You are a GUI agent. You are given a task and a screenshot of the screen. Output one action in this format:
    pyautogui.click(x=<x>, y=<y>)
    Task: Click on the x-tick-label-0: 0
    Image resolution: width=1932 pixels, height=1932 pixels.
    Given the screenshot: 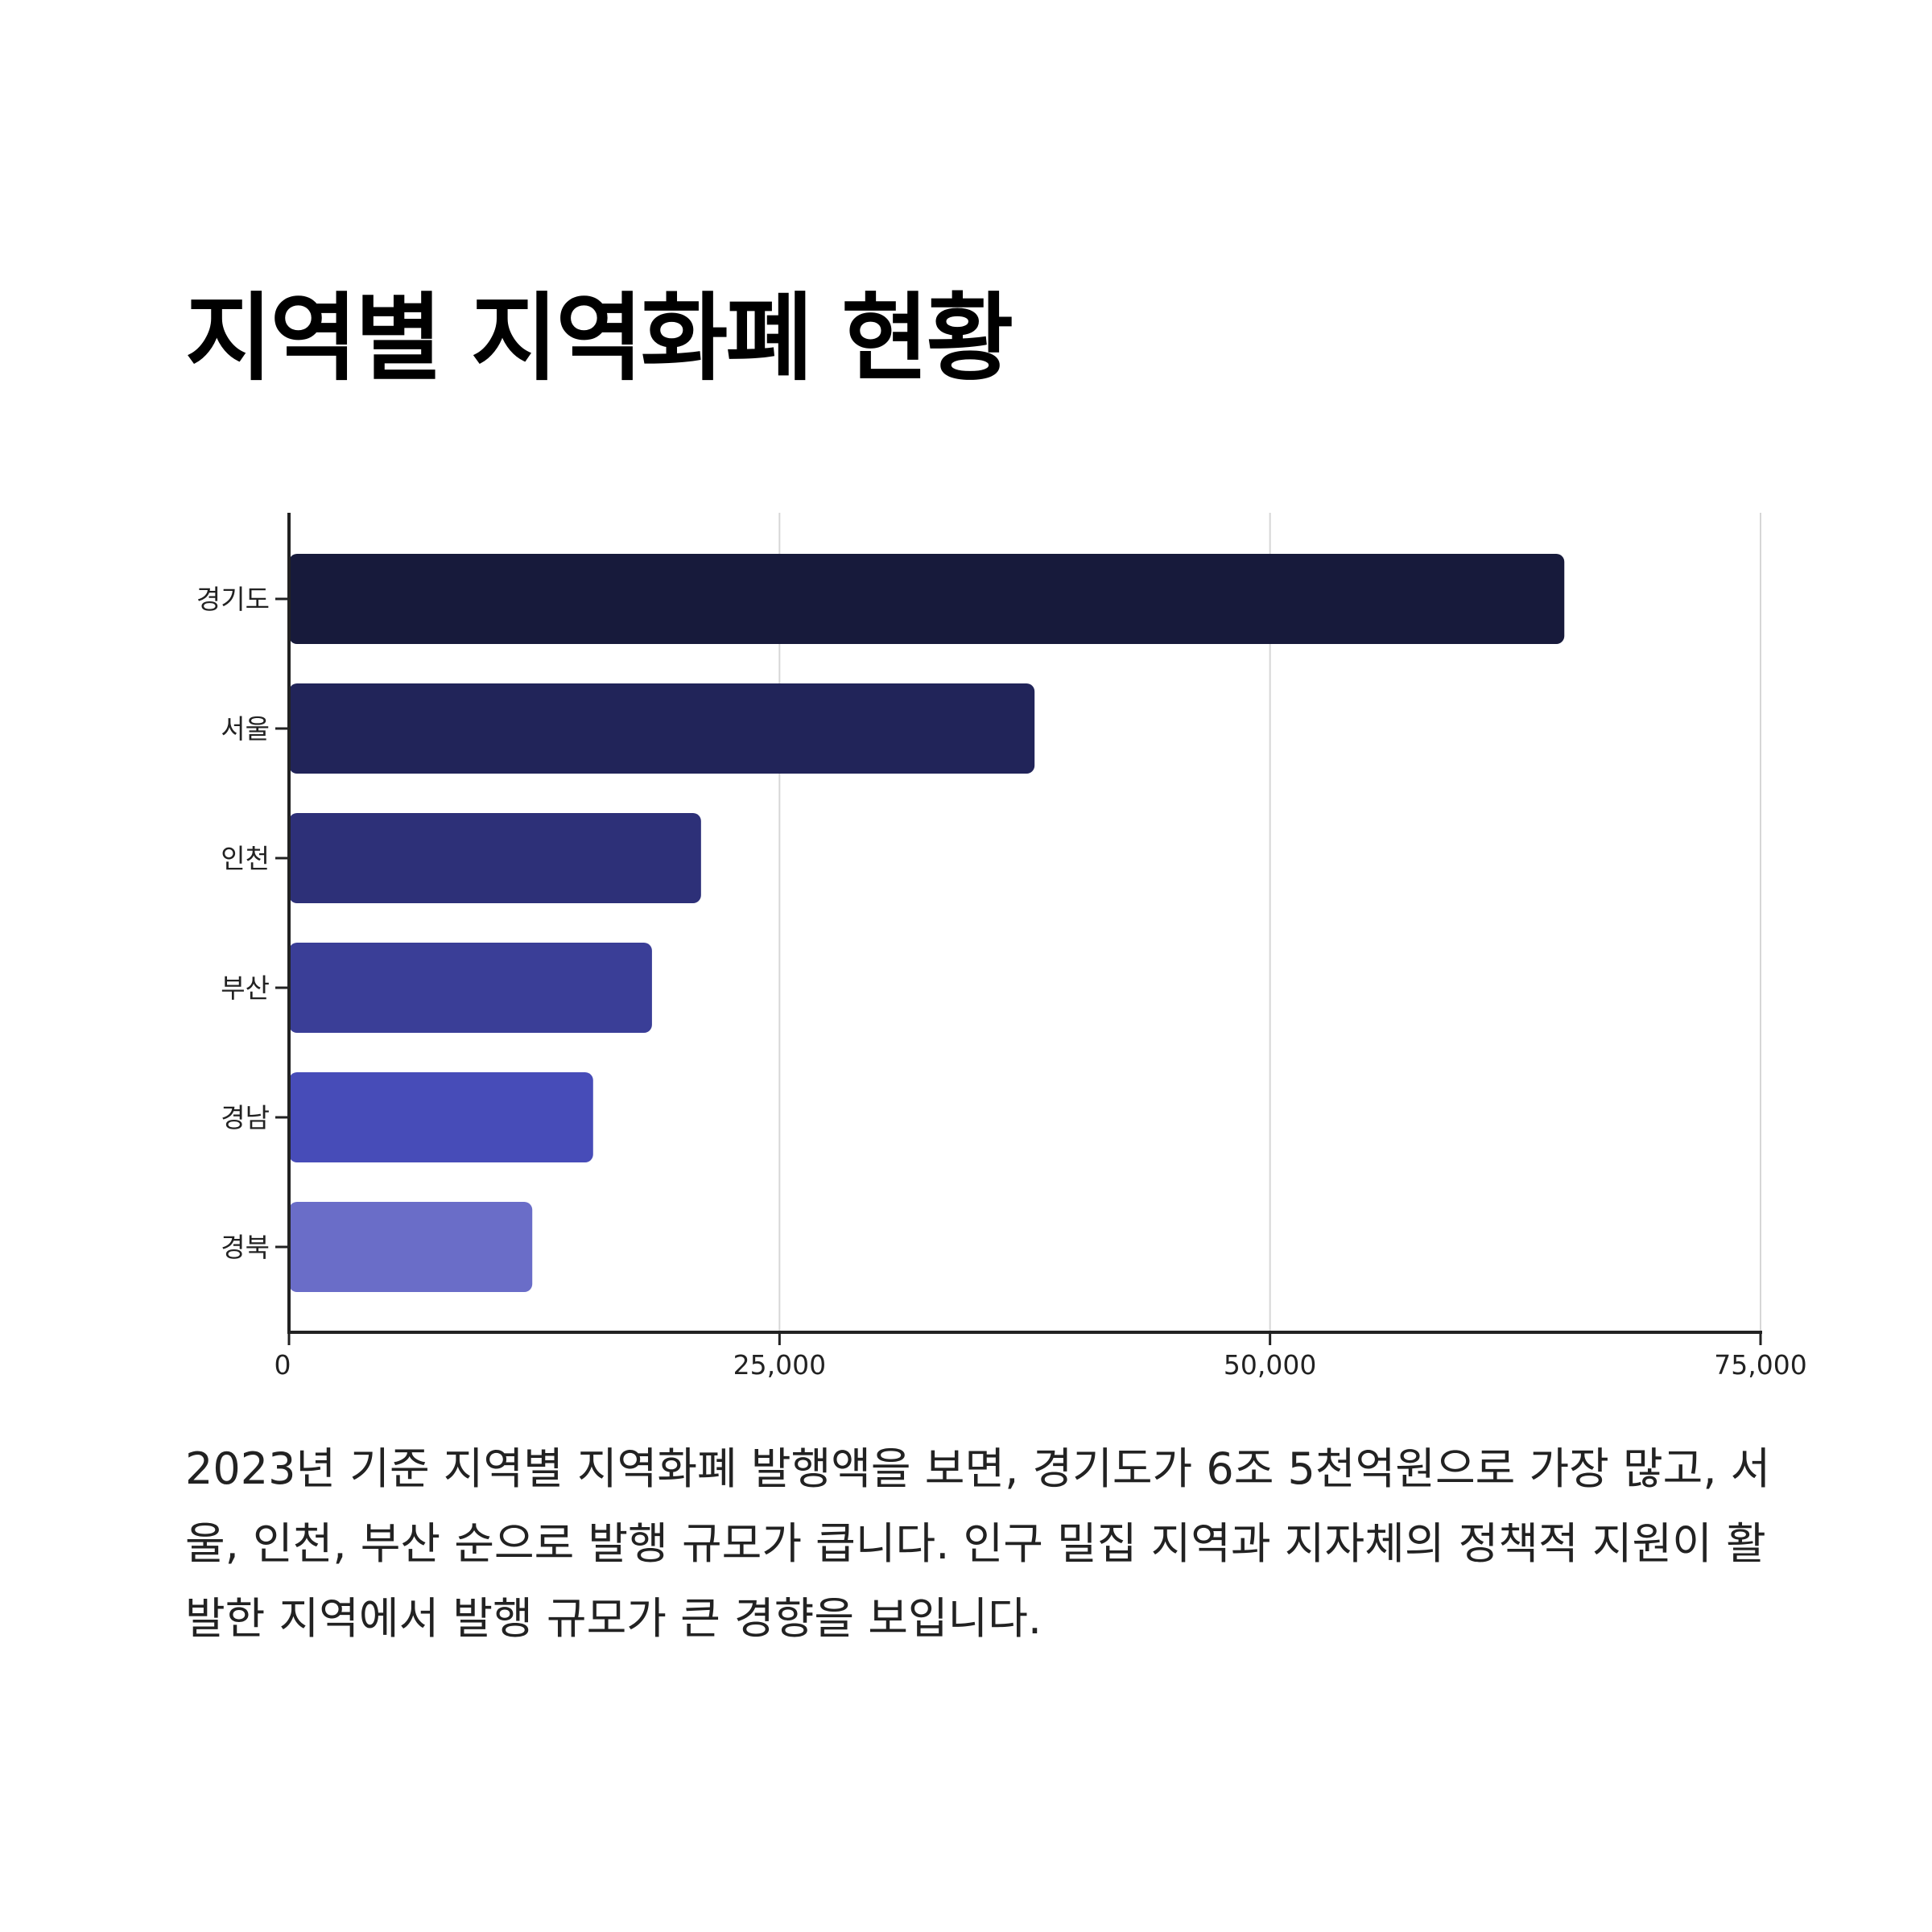 What is the action you would take?
    pyautogui.click(x=283, y=1365)
    